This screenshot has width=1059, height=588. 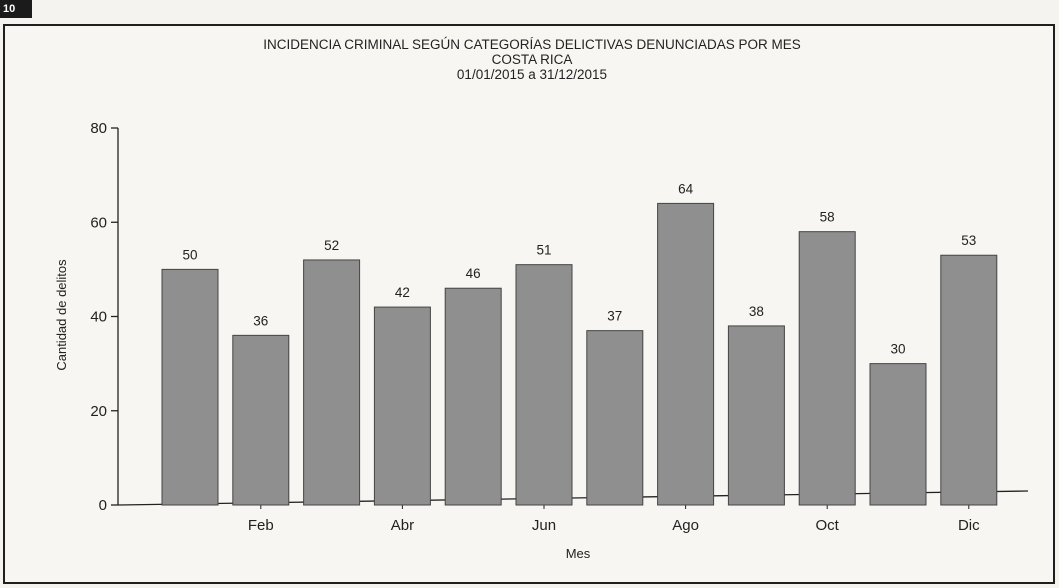 What do you see at coordinates (544, 385) in the screenshot?
I see `bar-jun` at bounding box center [544, 385].